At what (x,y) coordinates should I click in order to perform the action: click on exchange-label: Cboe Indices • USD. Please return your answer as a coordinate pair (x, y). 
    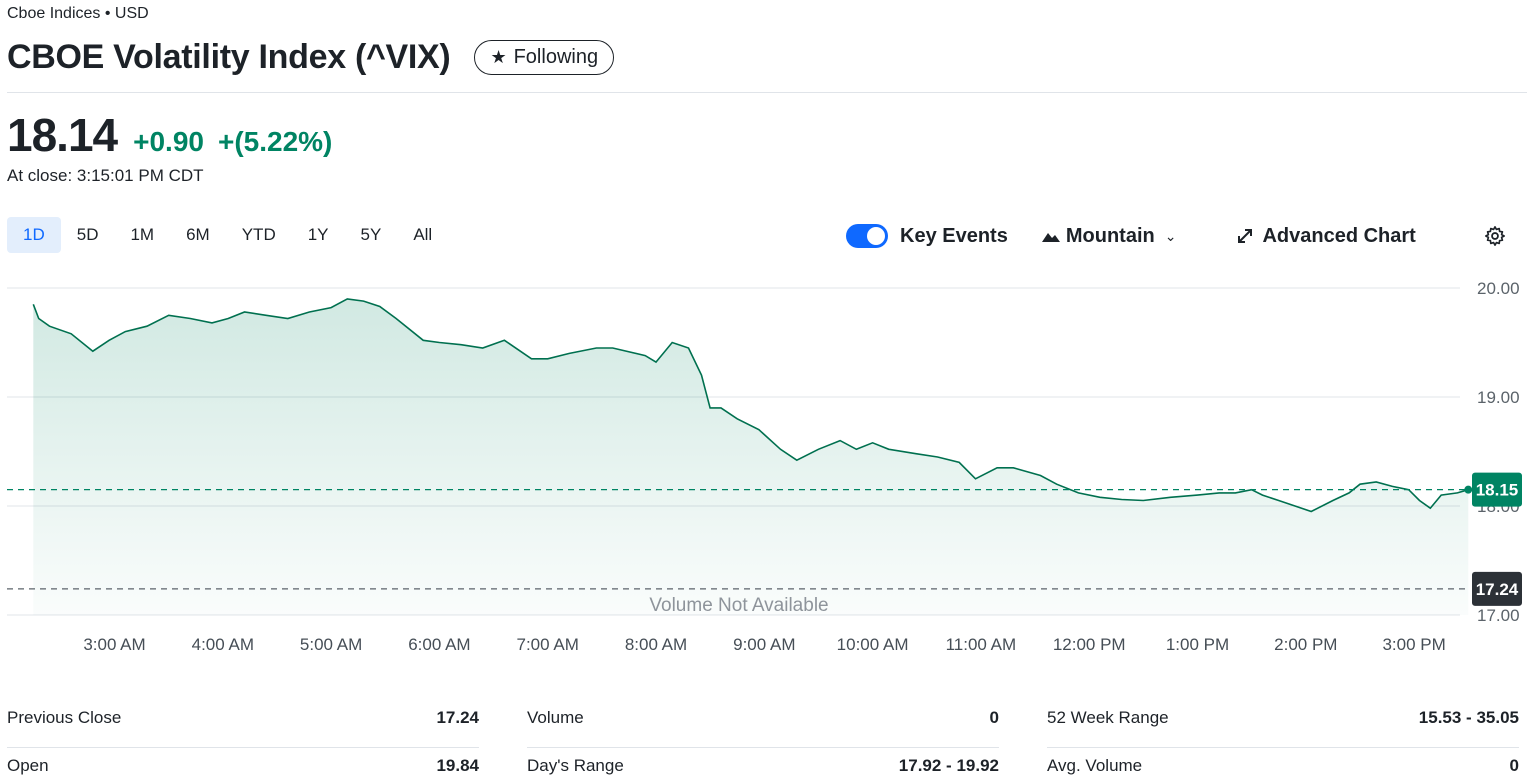
    Looking at the image, I should click on (78, 13).